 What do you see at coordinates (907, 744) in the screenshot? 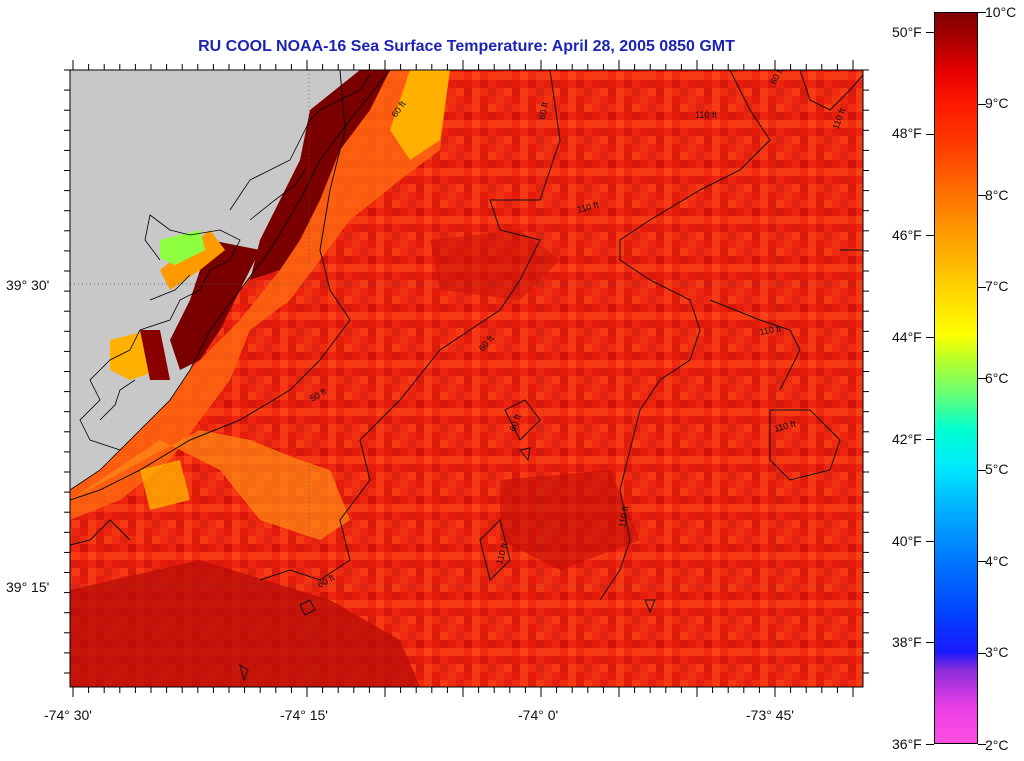
I see `fahrenheit-label: 36°F` at bounding box center [907, 744].